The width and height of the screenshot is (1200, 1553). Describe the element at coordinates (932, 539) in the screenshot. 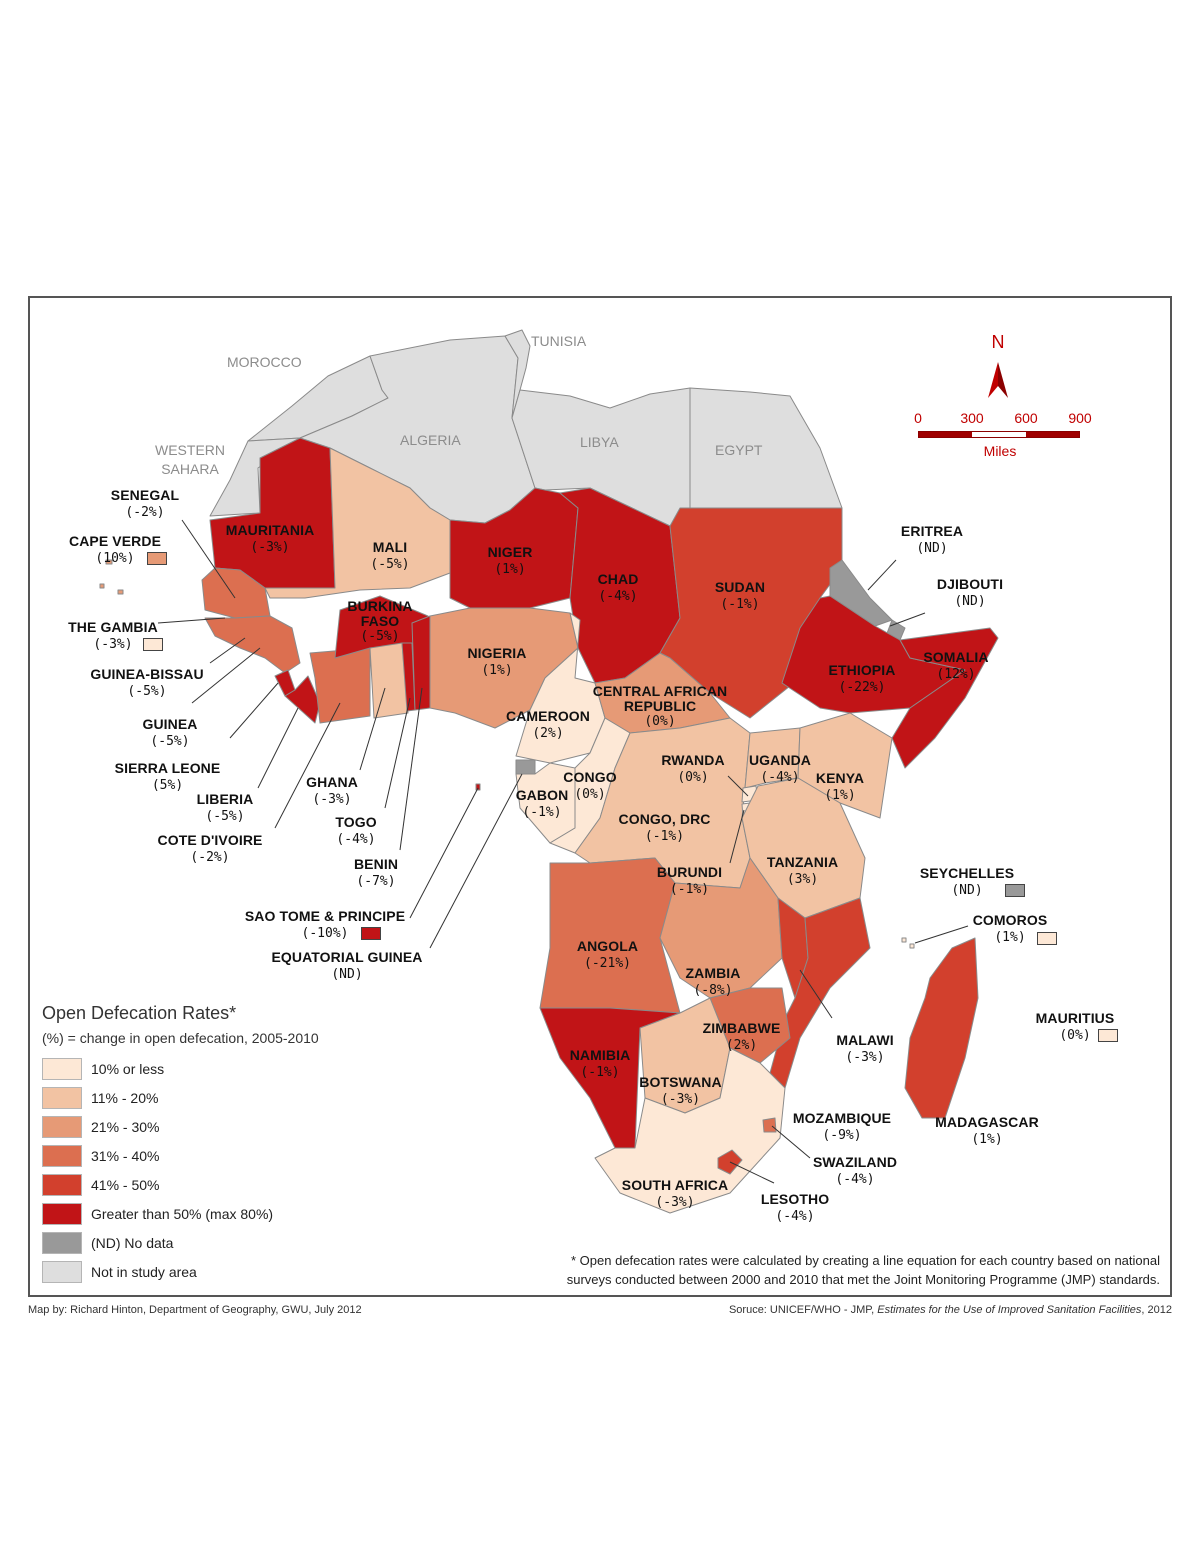

I see `label-eritrea: ERITREA (ND)` at that location.